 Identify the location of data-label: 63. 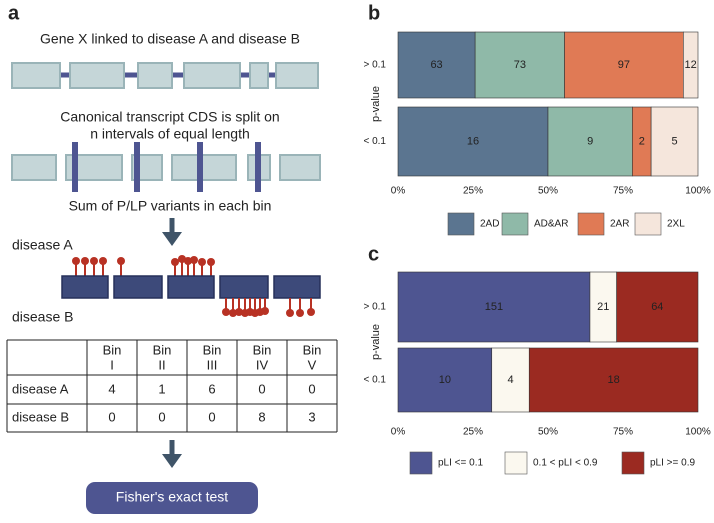
(436, 65).